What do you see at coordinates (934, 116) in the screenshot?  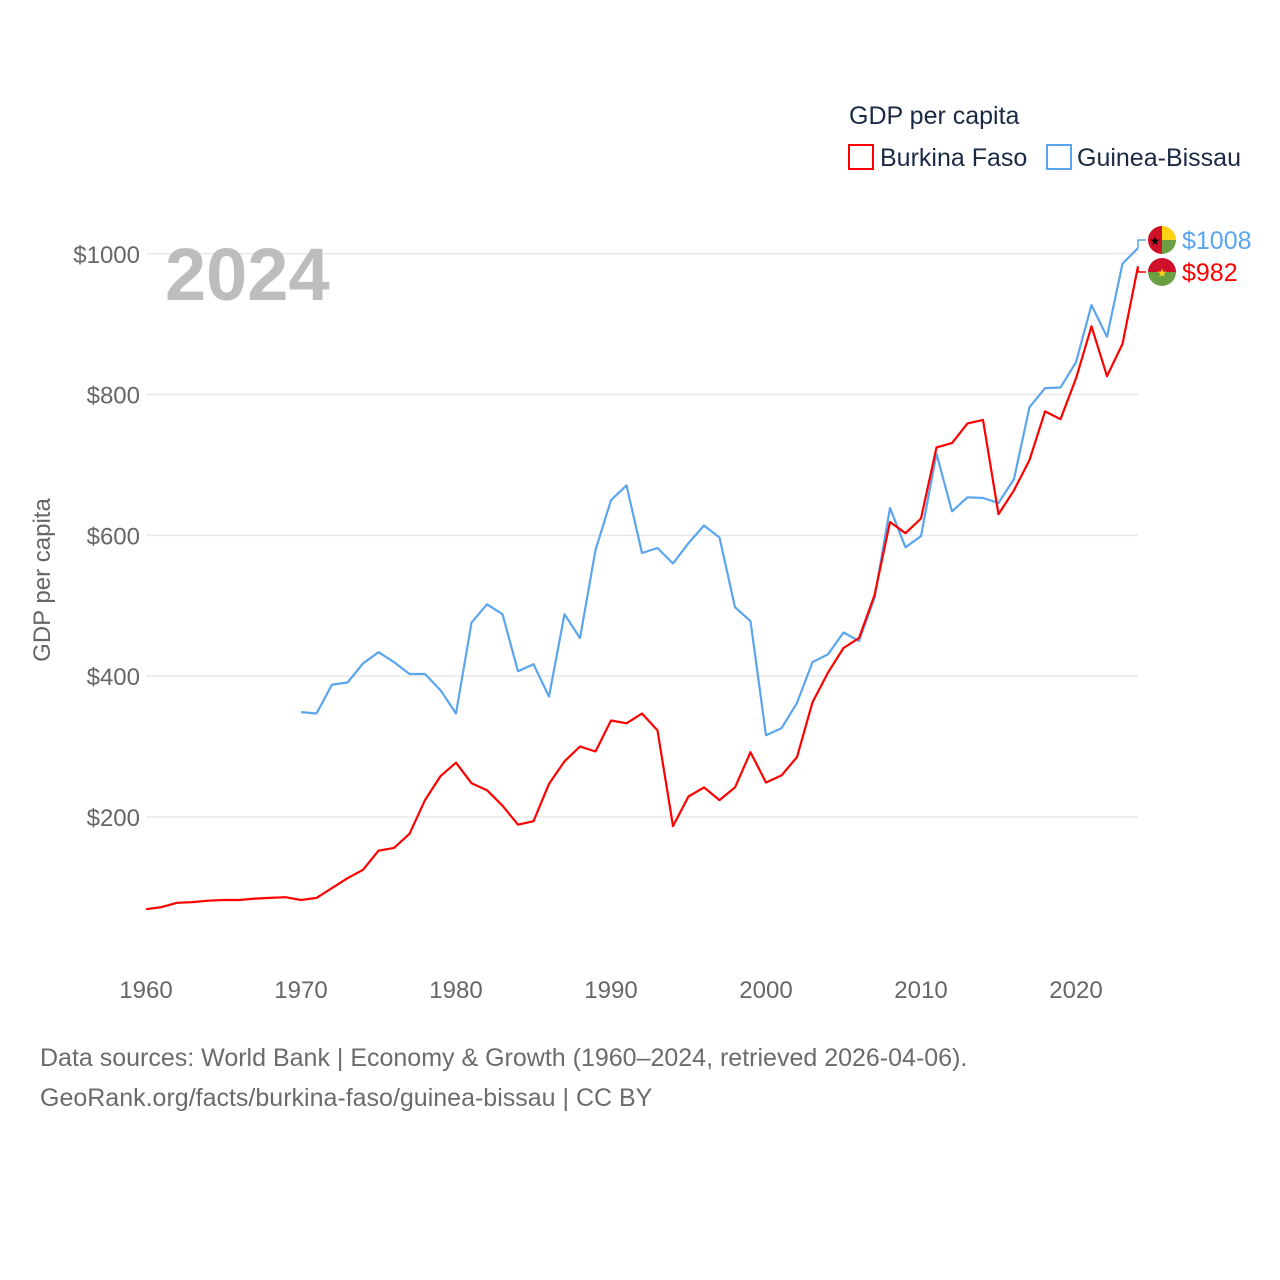 I see `legend-title: GDP per capita` at bounding box center [934, 116].